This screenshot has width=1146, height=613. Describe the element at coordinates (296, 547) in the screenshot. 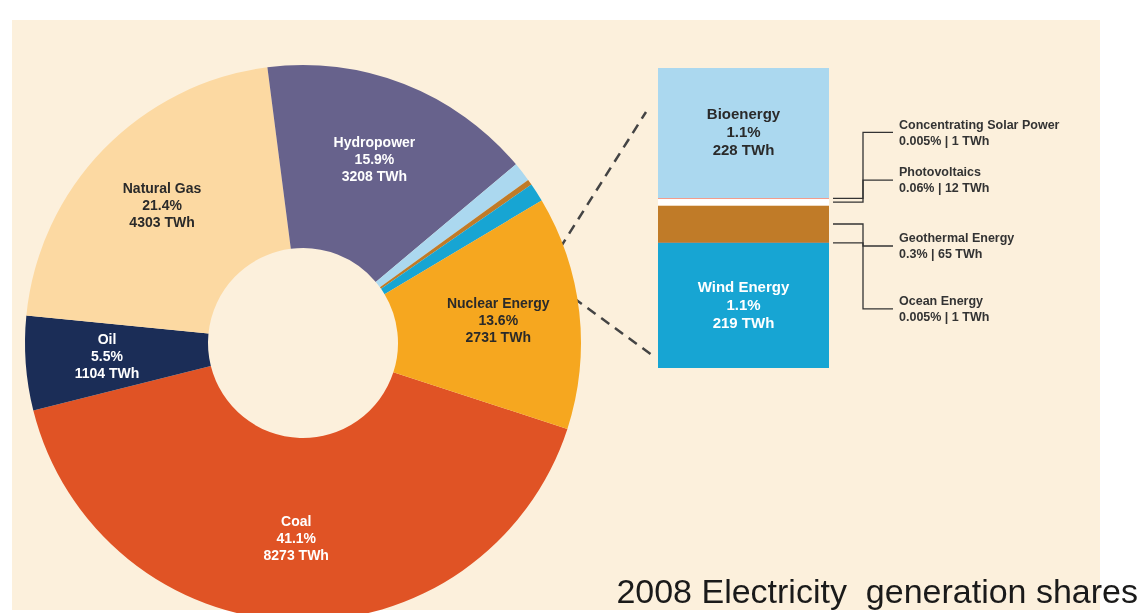

I see `data-label: 41.1% 8273 TWh` at that location.